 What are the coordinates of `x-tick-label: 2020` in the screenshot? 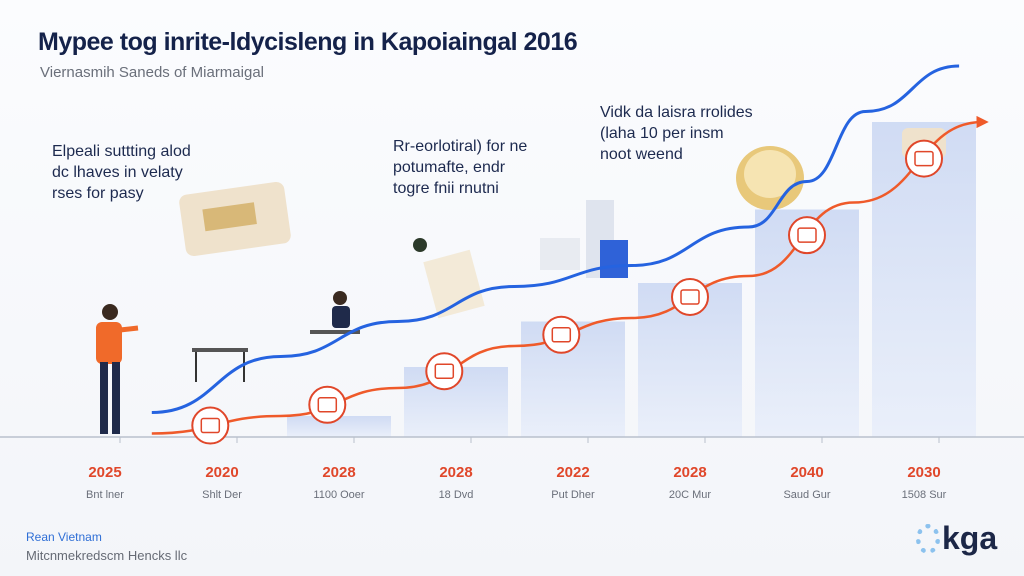 It's located at (221, 472).